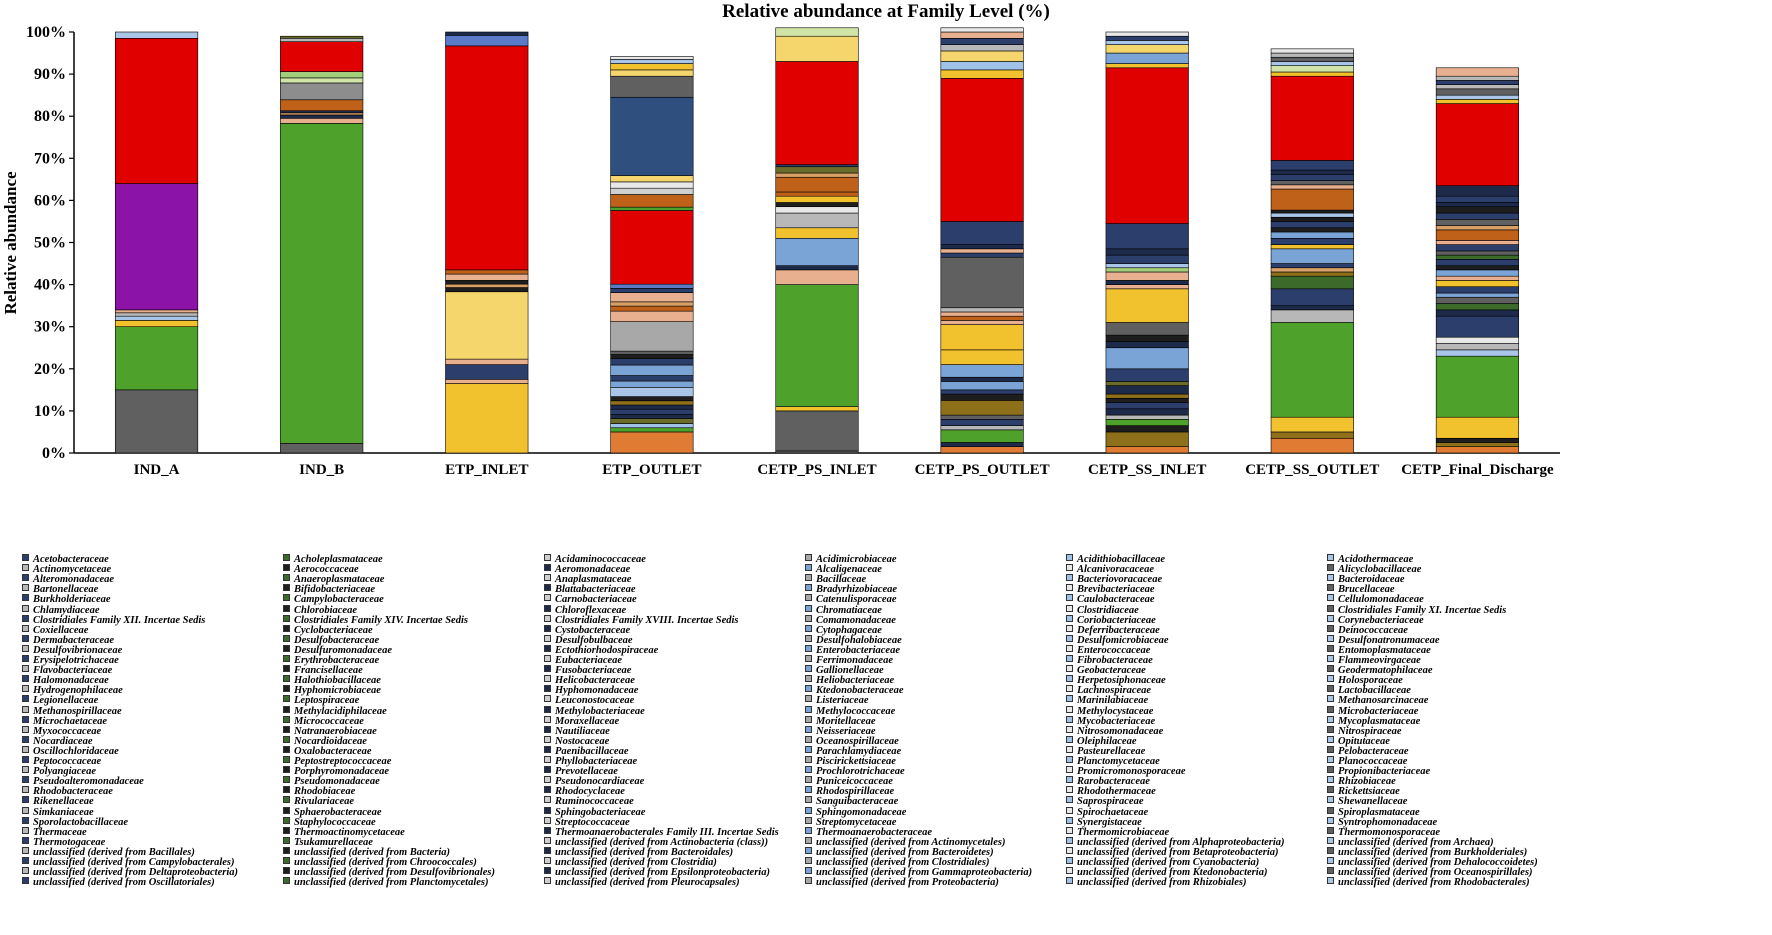  I want to click on legend-item: Rhodobiaceae, so click(319, 791).